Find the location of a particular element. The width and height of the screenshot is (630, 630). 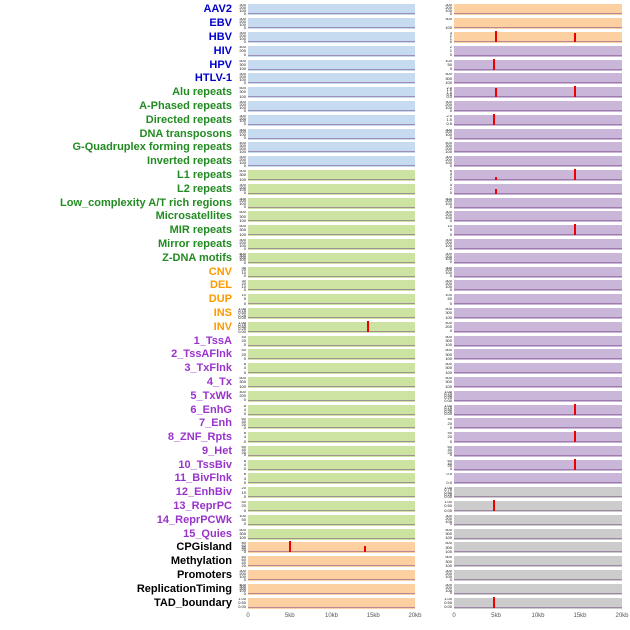

row-label: Low_complexity A/T rich regions is located at coordinates (146, 202).